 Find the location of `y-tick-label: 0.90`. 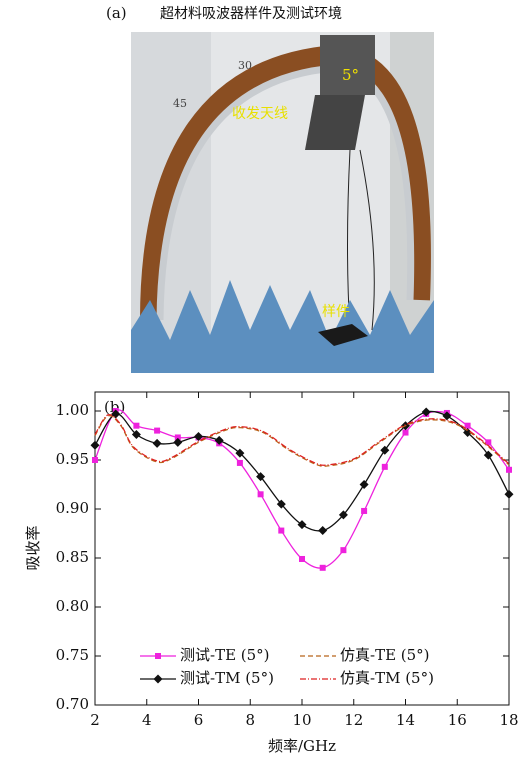

y-tick-label: 0.90 is located at coordinates (72, 508).